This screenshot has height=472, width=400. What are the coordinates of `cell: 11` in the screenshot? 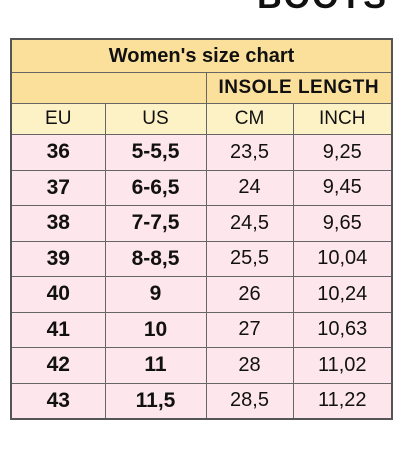 It's located at (155, 365).